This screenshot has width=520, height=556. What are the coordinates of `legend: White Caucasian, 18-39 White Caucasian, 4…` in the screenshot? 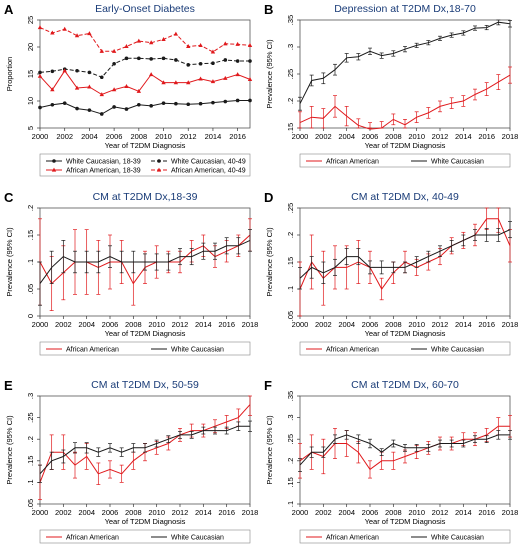 It's located at (145, 165).